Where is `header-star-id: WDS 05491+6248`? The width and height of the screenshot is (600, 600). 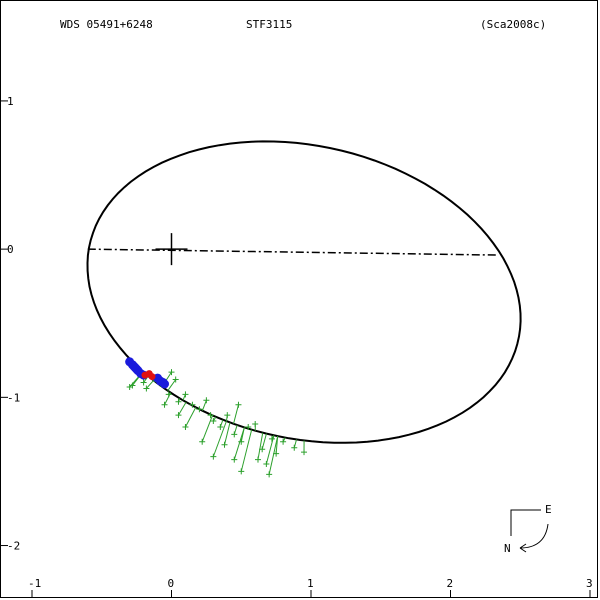
header-star-id: WDS 05491+6248 is located at coordinates (106, 24).